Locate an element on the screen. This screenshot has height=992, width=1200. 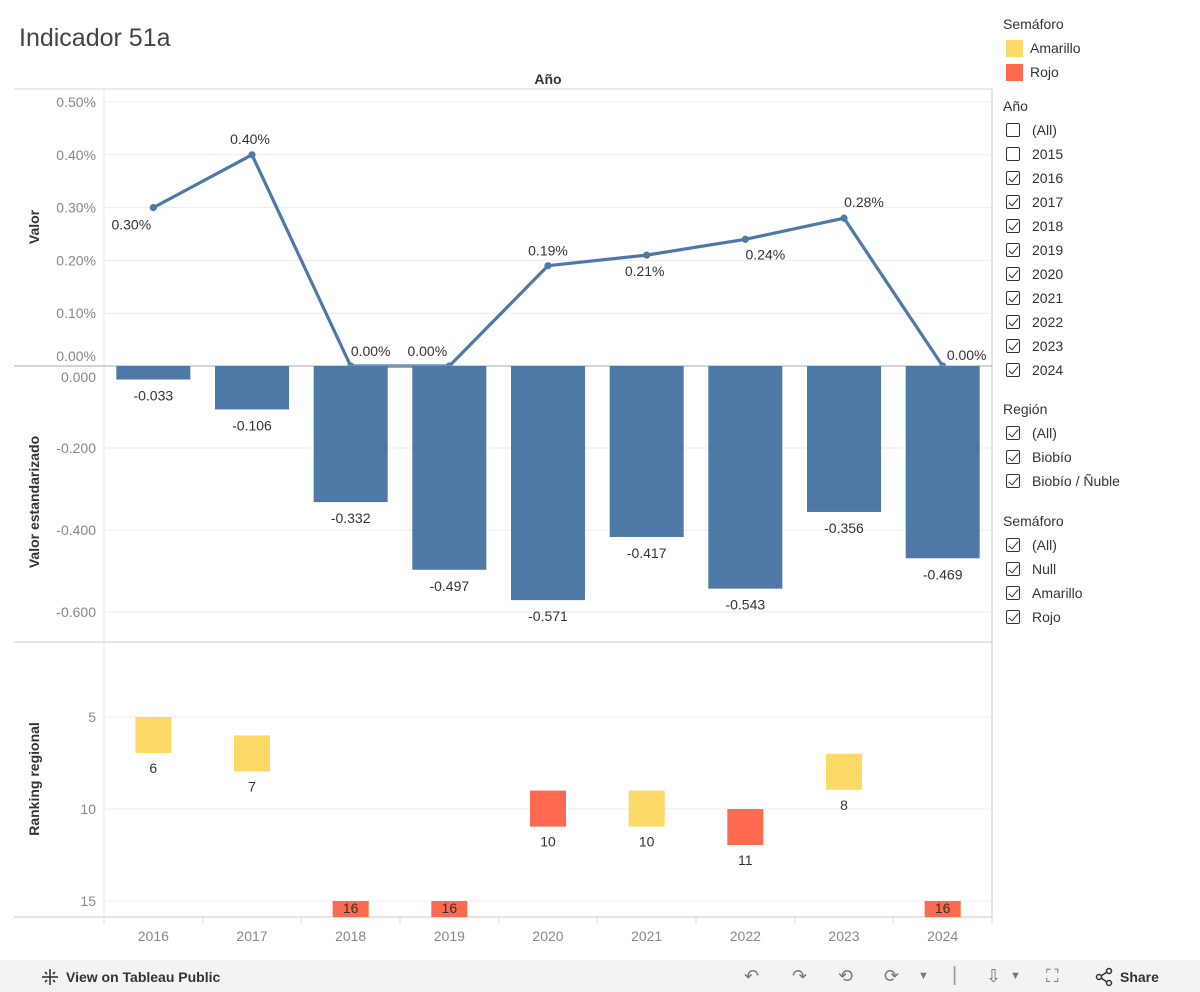
redo-icon: ↷ is located at coordinates (800, 976).